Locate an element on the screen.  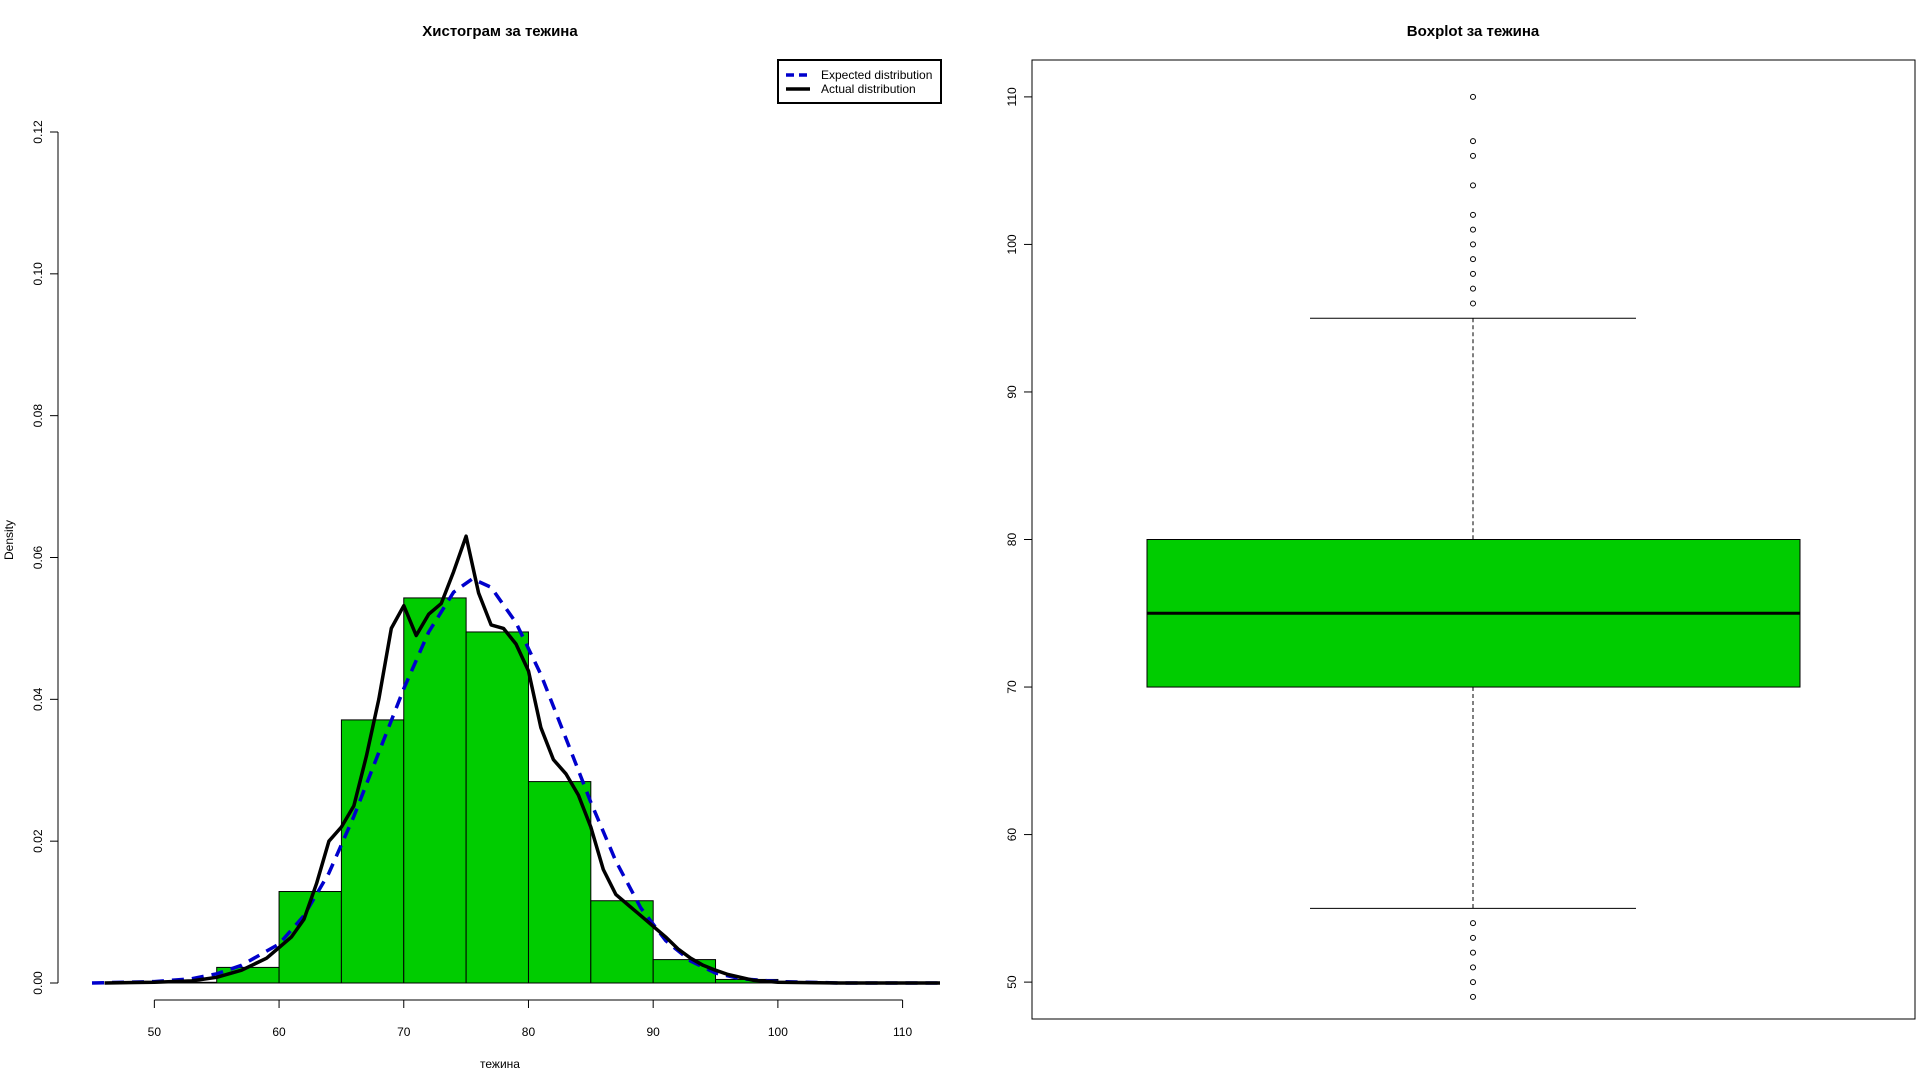
histogram-x-axis-label: тежина is located at coordinates (500, 1064).